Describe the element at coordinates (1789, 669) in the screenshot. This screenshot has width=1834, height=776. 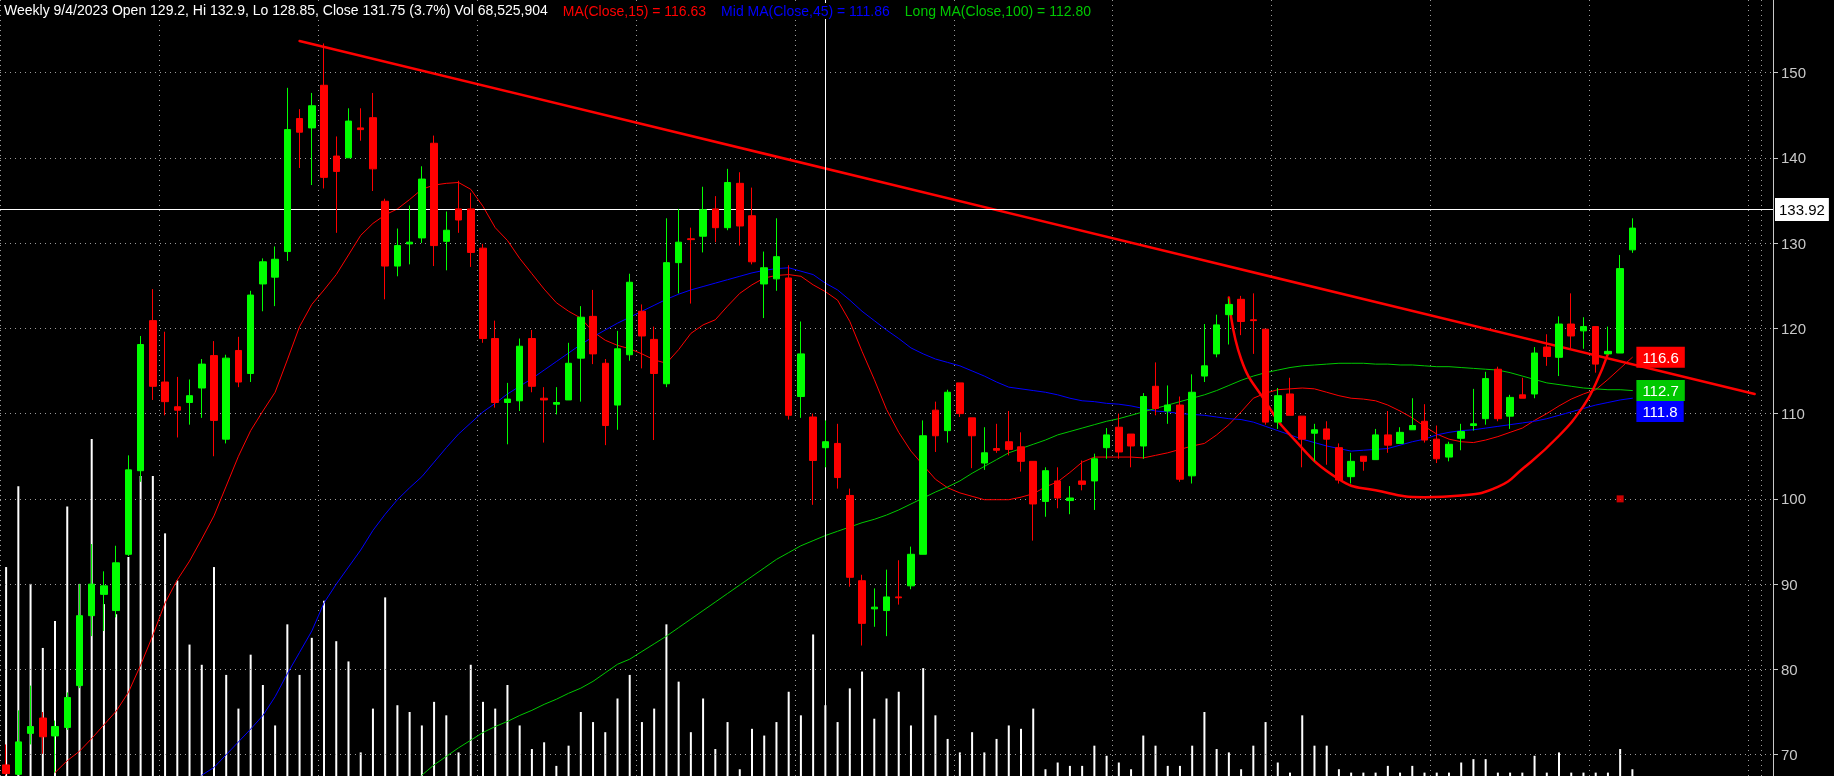
I see `y-tick-label: 80` at that location.